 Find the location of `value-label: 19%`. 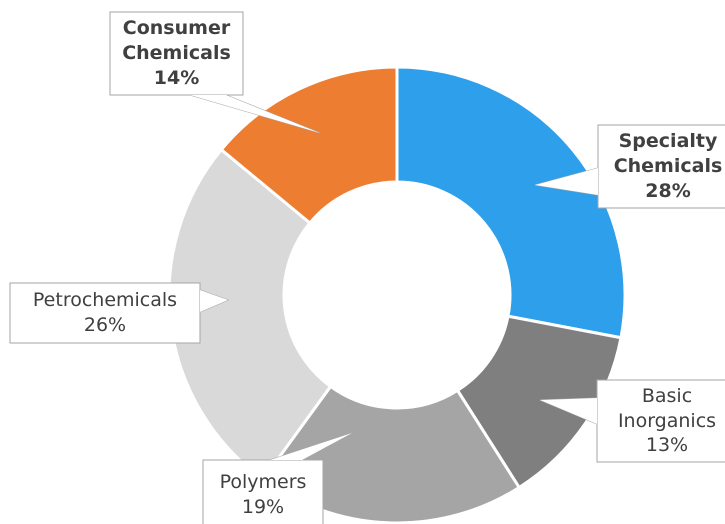

value-label: 19% is located at coordinates (263, 507).